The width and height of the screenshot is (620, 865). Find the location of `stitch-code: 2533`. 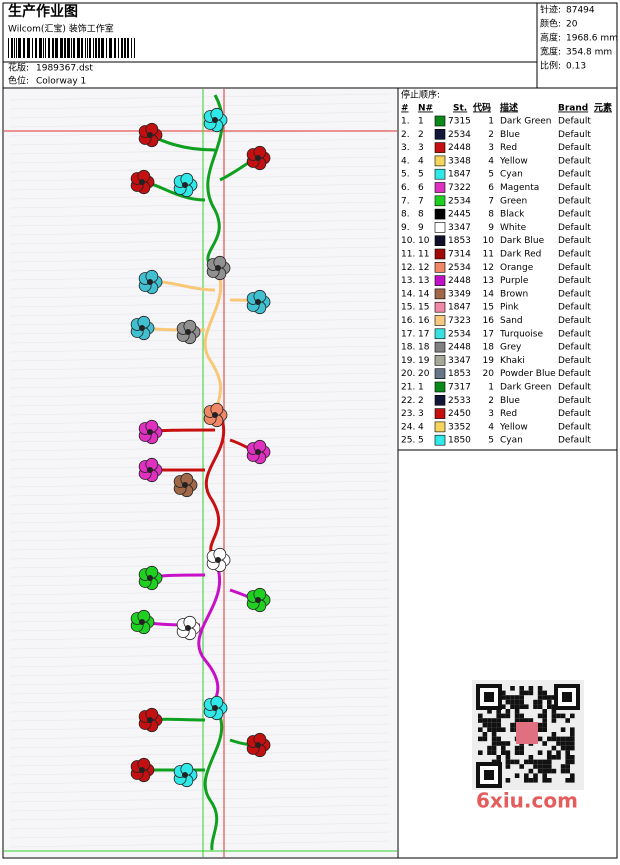

stitch-code: 2533 is located at coordinates (459, 401).